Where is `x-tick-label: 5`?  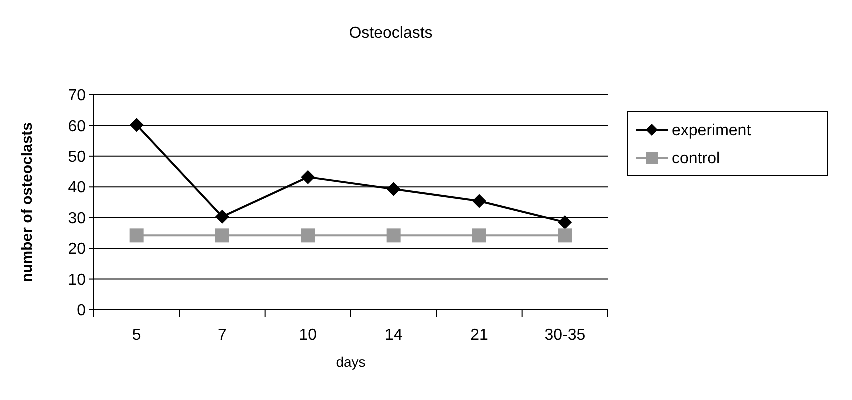
x-tick-label: 5 is located at coordinates (137, 335).